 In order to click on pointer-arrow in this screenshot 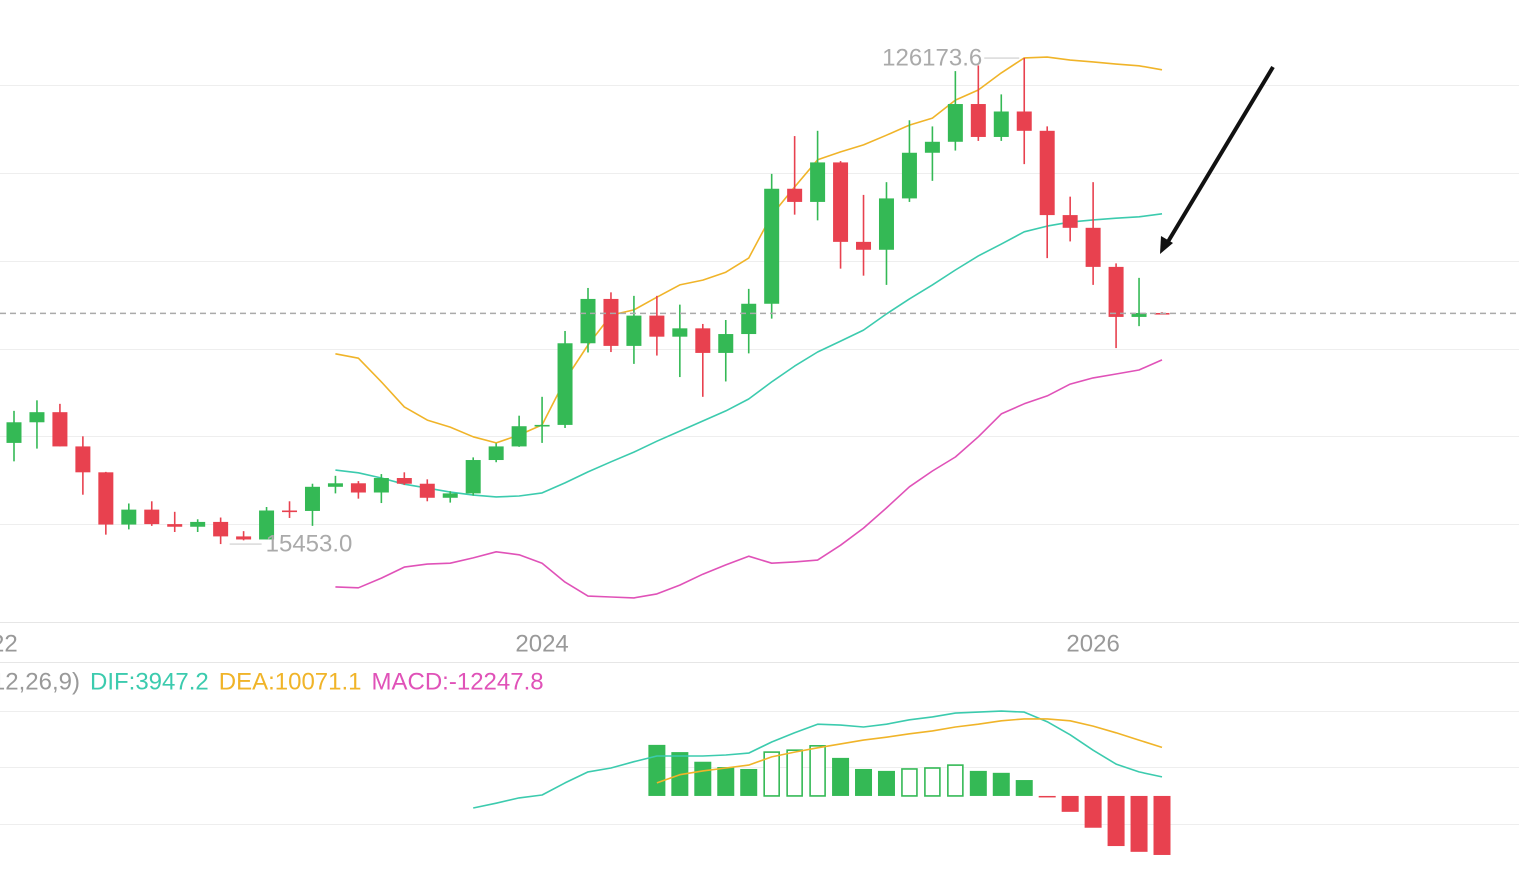, I will do `click(1217, 159)`.